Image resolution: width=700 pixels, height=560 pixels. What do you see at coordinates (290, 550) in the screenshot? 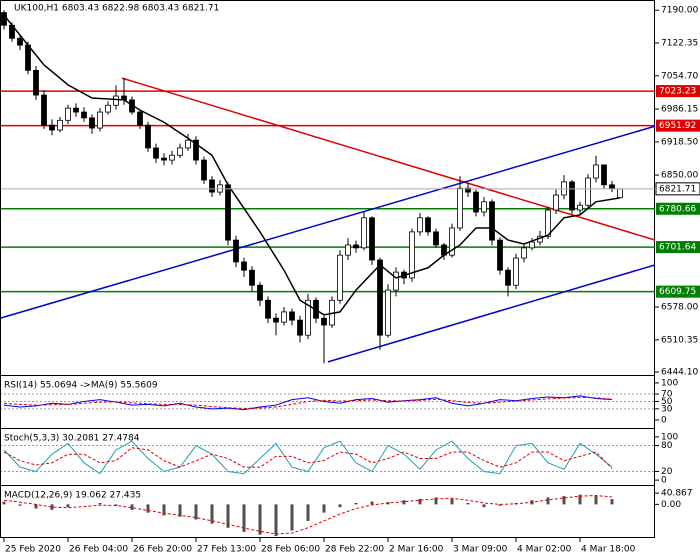
I see `x-tick-label: 28 Feb 06:00` at bounding box center [290, 550].